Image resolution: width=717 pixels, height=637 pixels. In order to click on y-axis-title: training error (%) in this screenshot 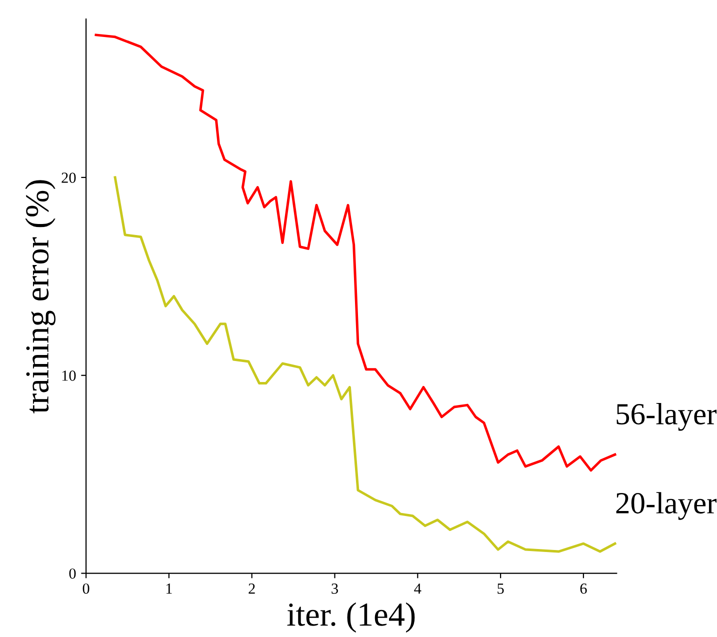, I will do `click(40, 297)`.